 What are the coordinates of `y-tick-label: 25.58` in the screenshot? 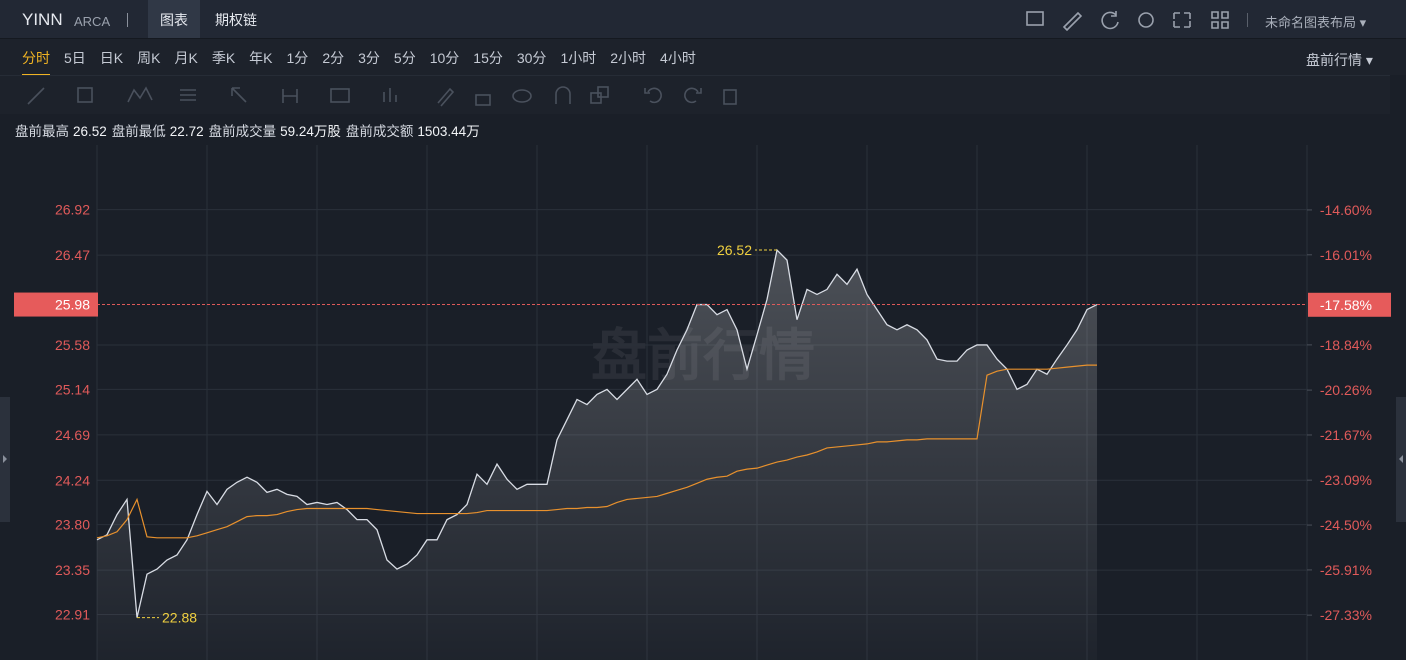 It's located at (72, 345).